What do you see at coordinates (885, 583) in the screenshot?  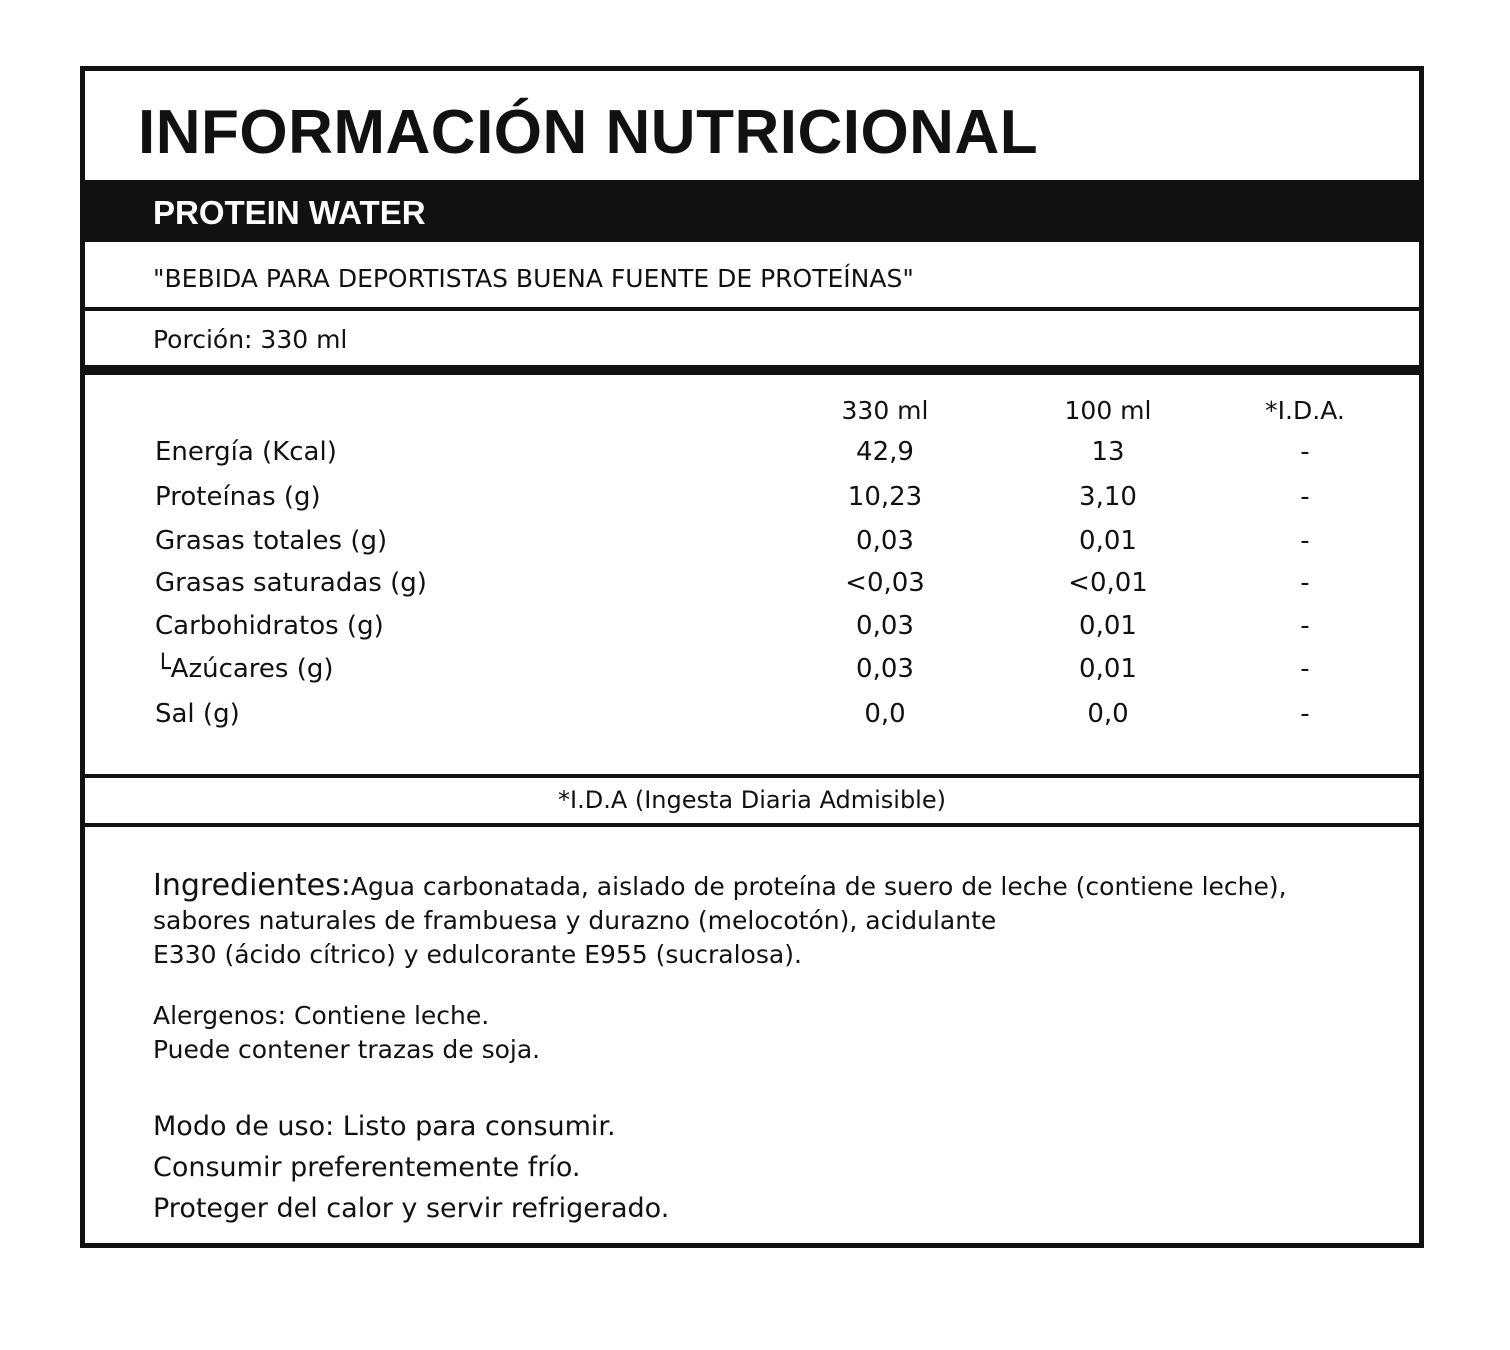 I see `value-330ml: <0,03` at bounding box center [885, 583].